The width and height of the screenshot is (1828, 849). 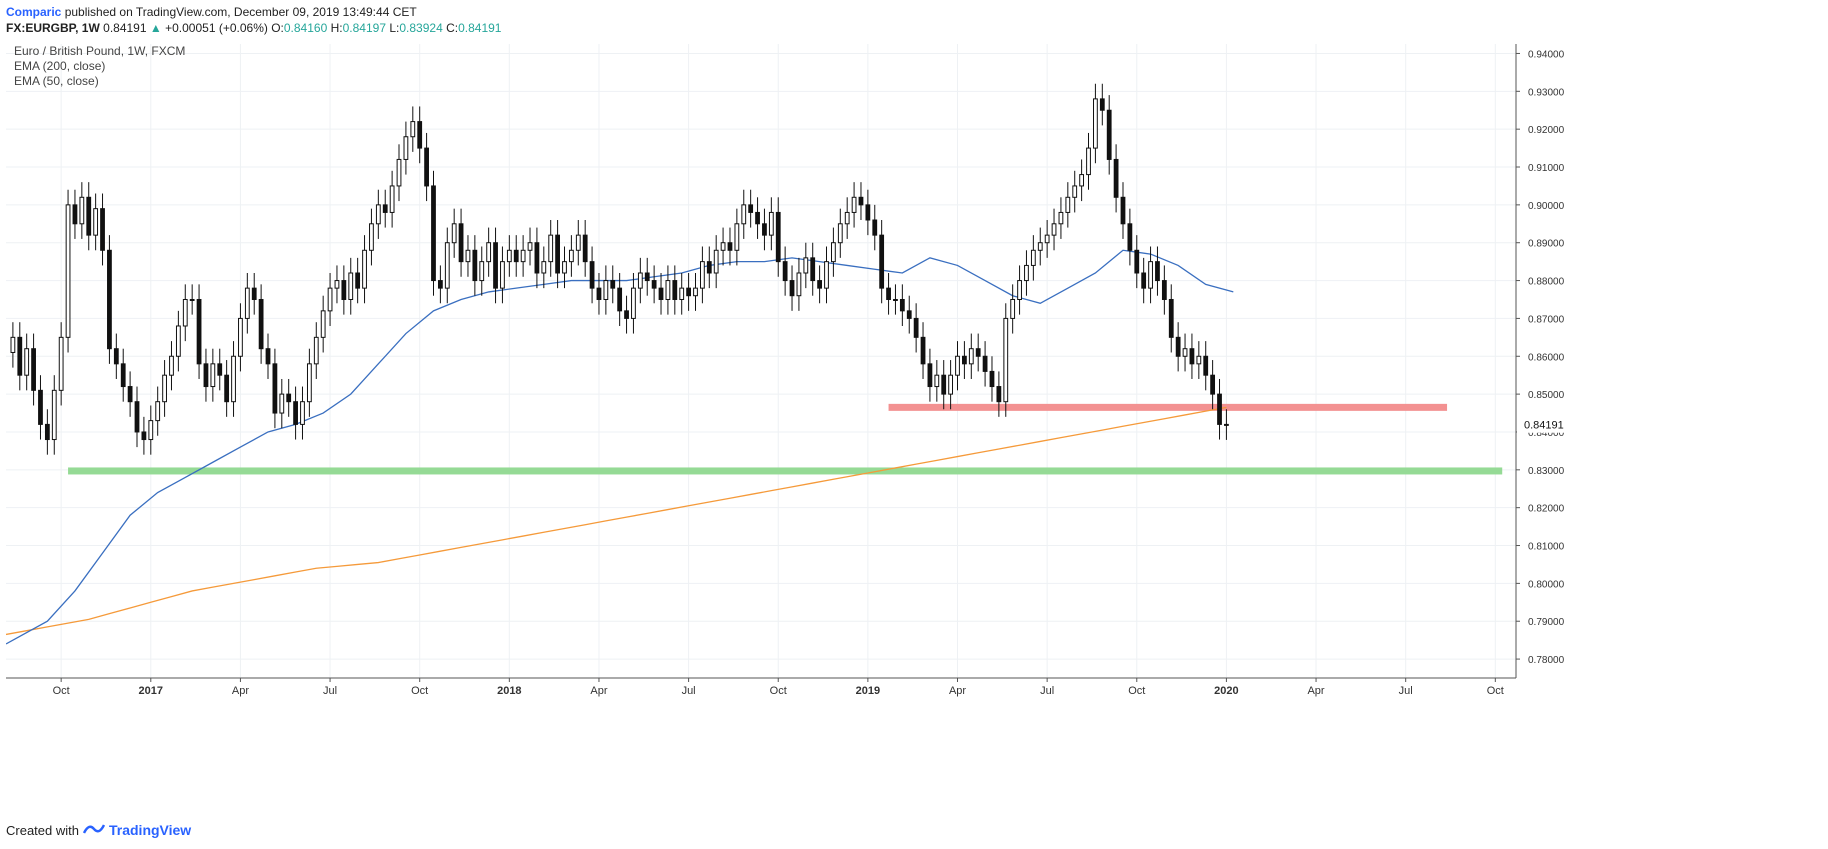 What do you see at coordinates (1546, 584) in the screenshot?
I see `y-tick-label: 0.80000` at bounding box center [1546, 584].